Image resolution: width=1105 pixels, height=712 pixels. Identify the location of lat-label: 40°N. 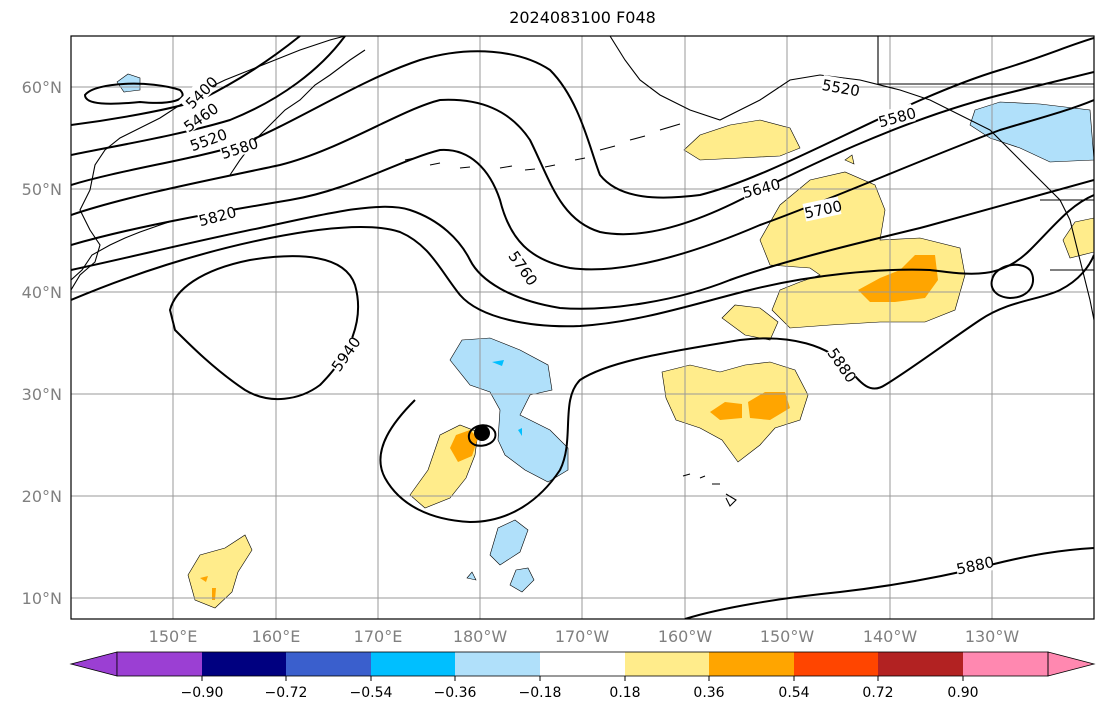
(42, 292).